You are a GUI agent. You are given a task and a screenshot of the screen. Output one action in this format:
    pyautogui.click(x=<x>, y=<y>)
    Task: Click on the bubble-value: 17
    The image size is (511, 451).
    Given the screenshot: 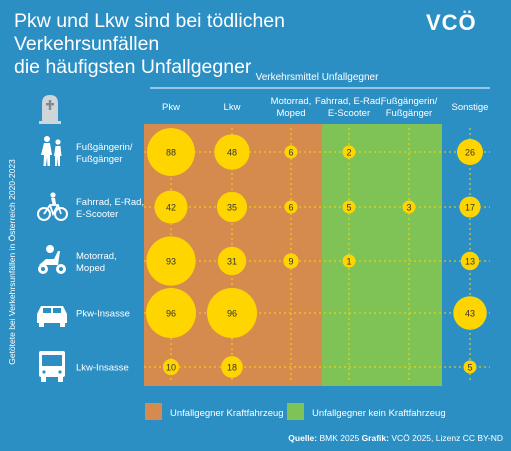 What is the action you would take?
    pyautogui.click(x=470, y=208)
    